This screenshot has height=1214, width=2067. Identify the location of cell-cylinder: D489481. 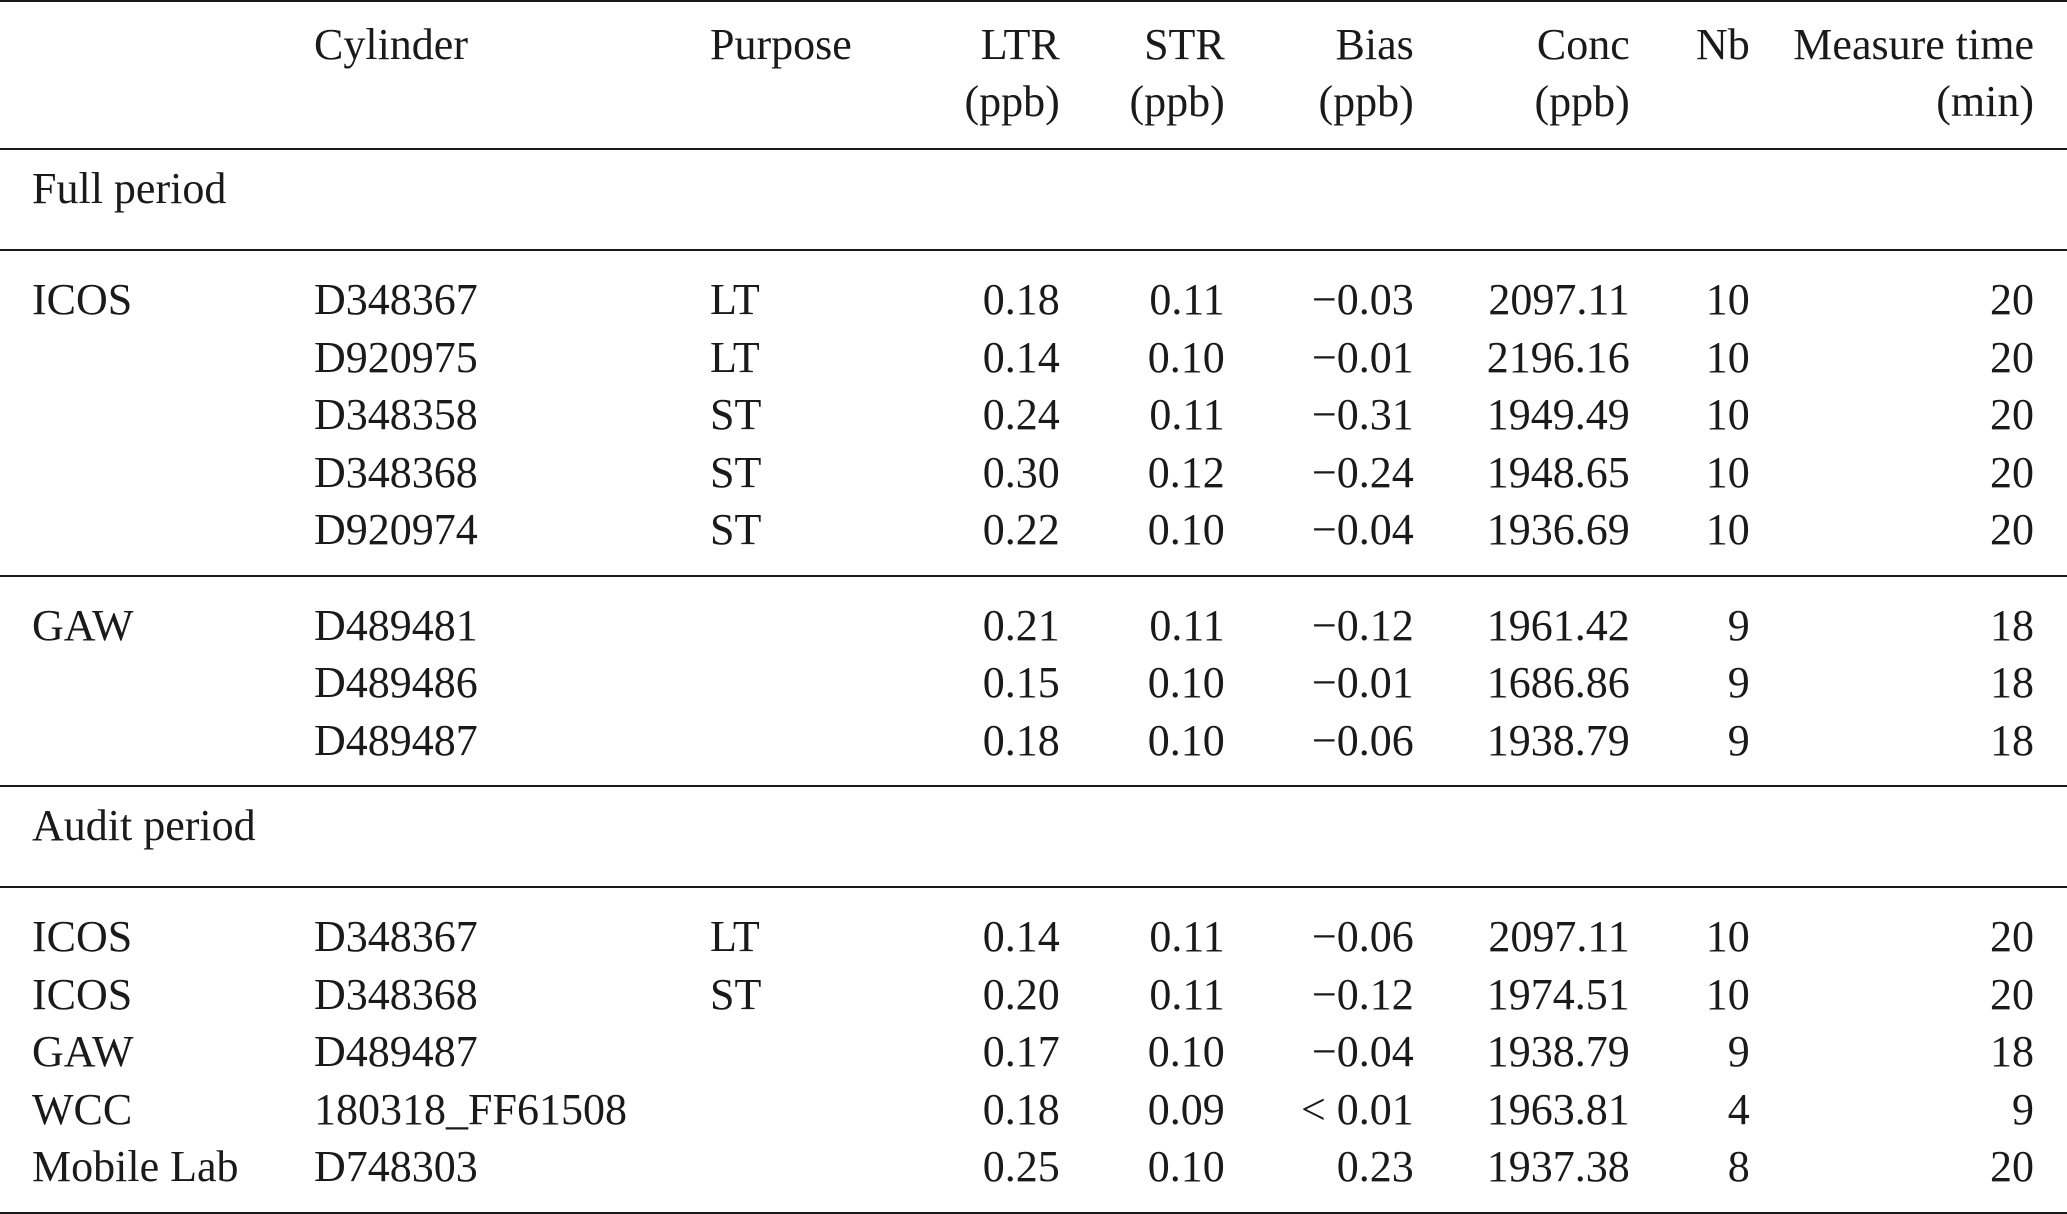
(396, 625).